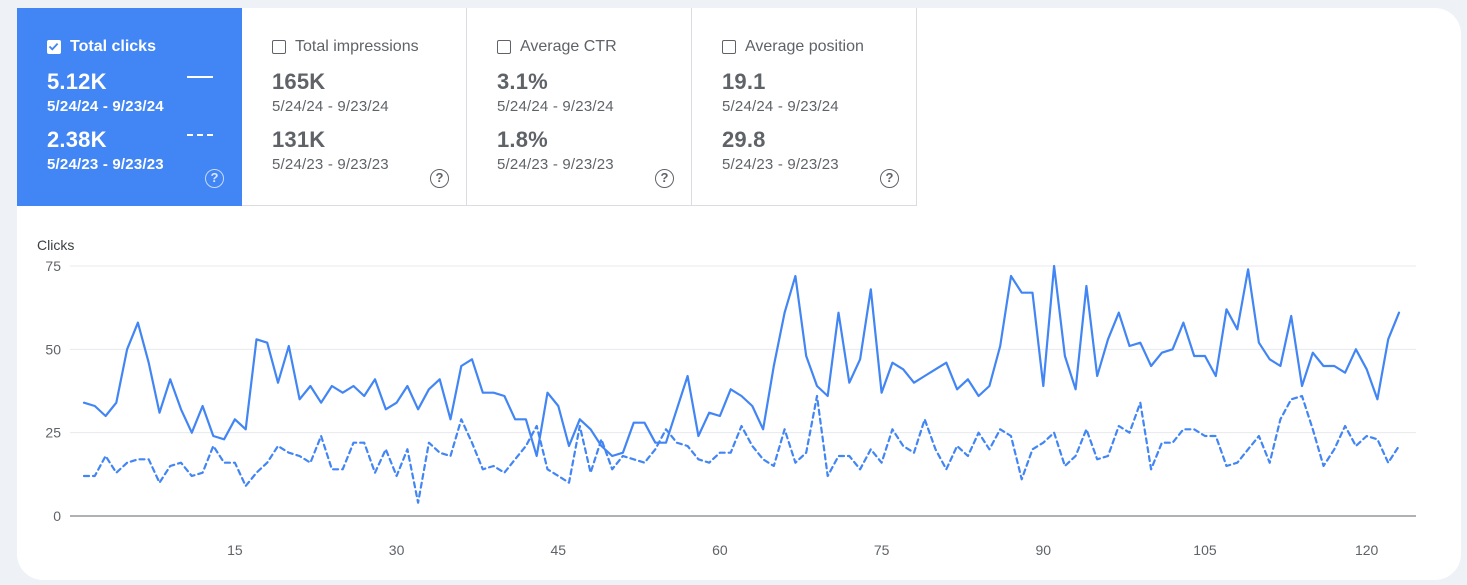 The height and width of the screenshot is (585, 1467). I want to click on metric-header: Average position, so click(793, 47).